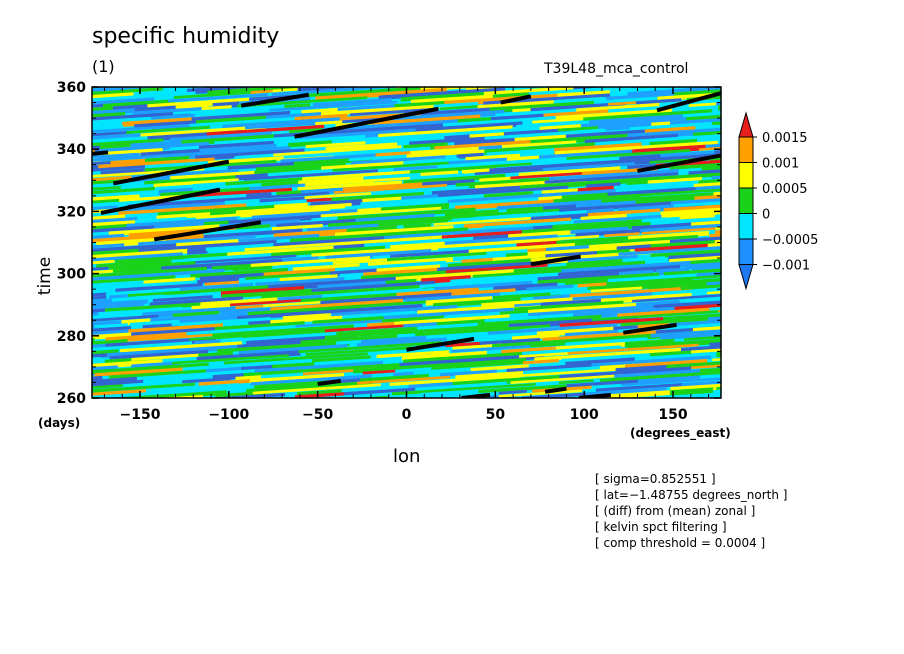 This screenshot has width=904, height=654. Describe the element at coordinates (103, 66) in the screenshot. I see `panel-label: (1)` at that location.